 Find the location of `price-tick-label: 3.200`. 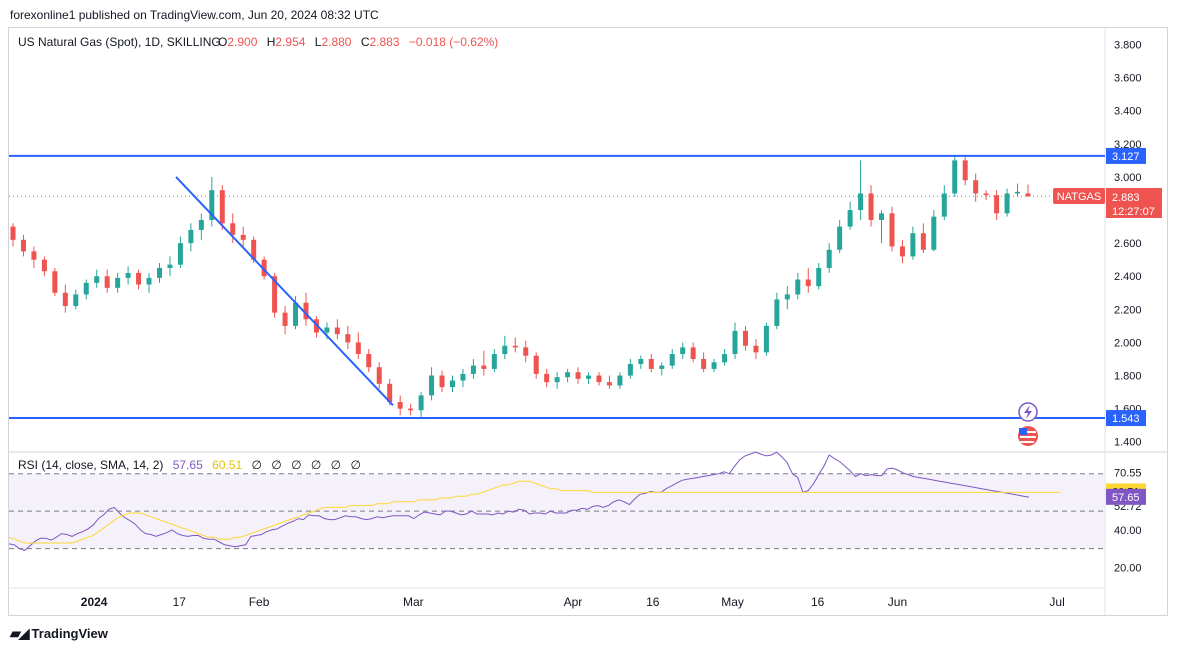

price-tick-label: 3.200 is located at coordinates (1128, 145).